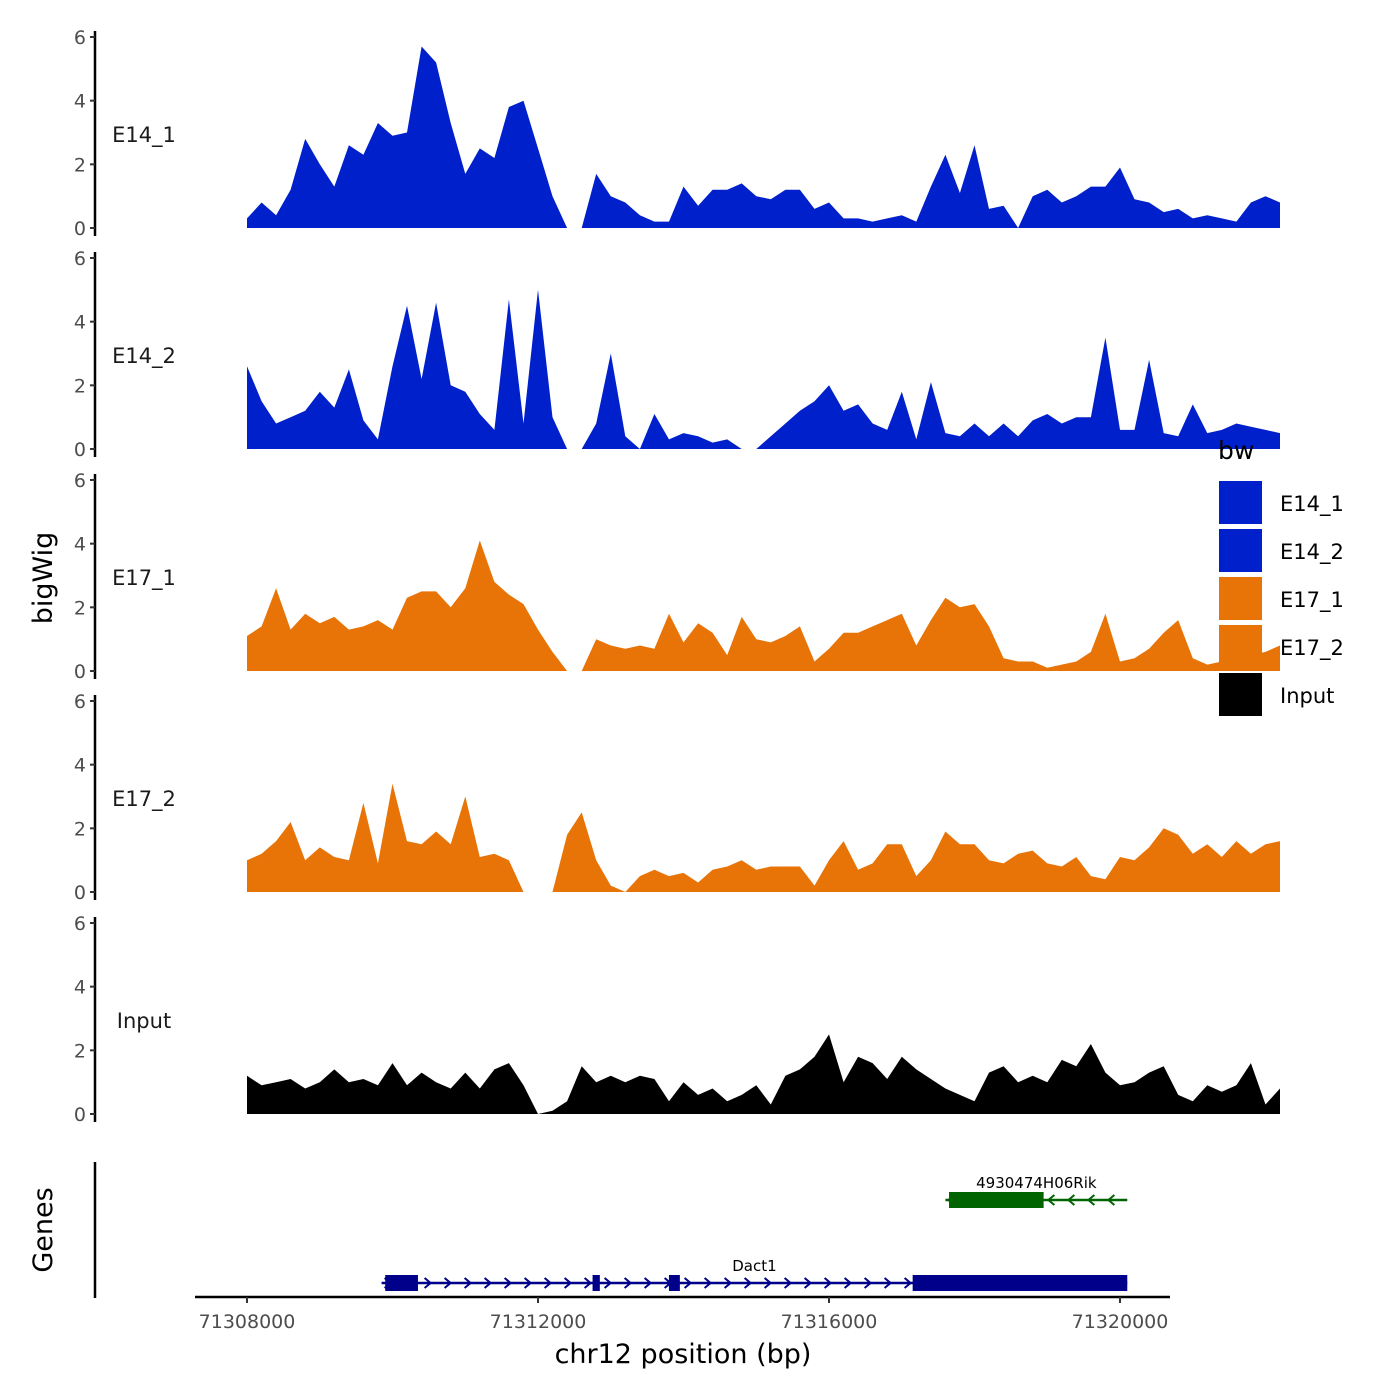  Describe the element at coordinates (1236, 450) in the screenshot. I see `legend-title: bw` at that location.